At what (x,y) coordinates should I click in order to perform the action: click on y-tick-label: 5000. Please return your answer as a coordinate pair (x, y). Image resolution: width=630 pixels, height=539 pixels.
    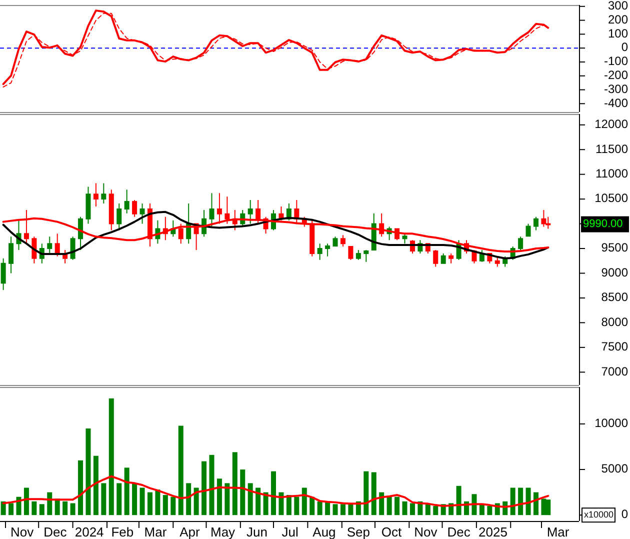
    Looking at the image, I should click on (614, 469).